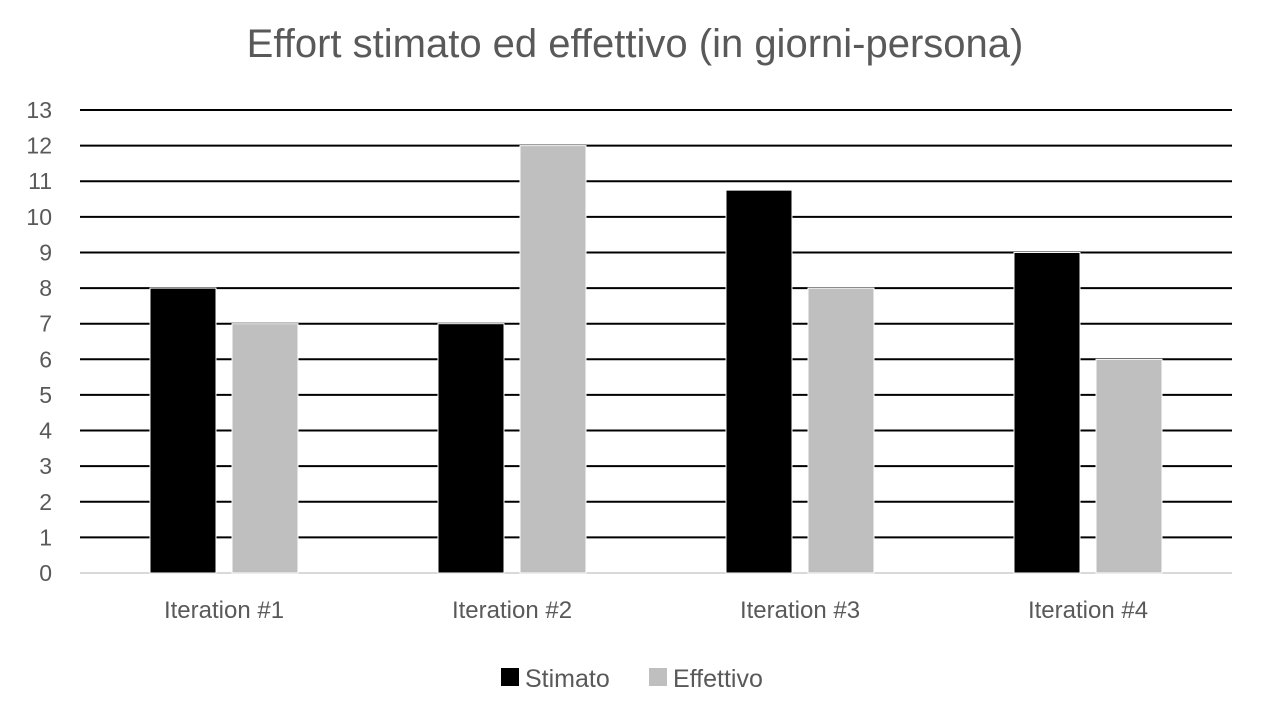  Describe the element at coordinates (39, 110) in the screenshot. I see `y-tick-label: 13` at that location.